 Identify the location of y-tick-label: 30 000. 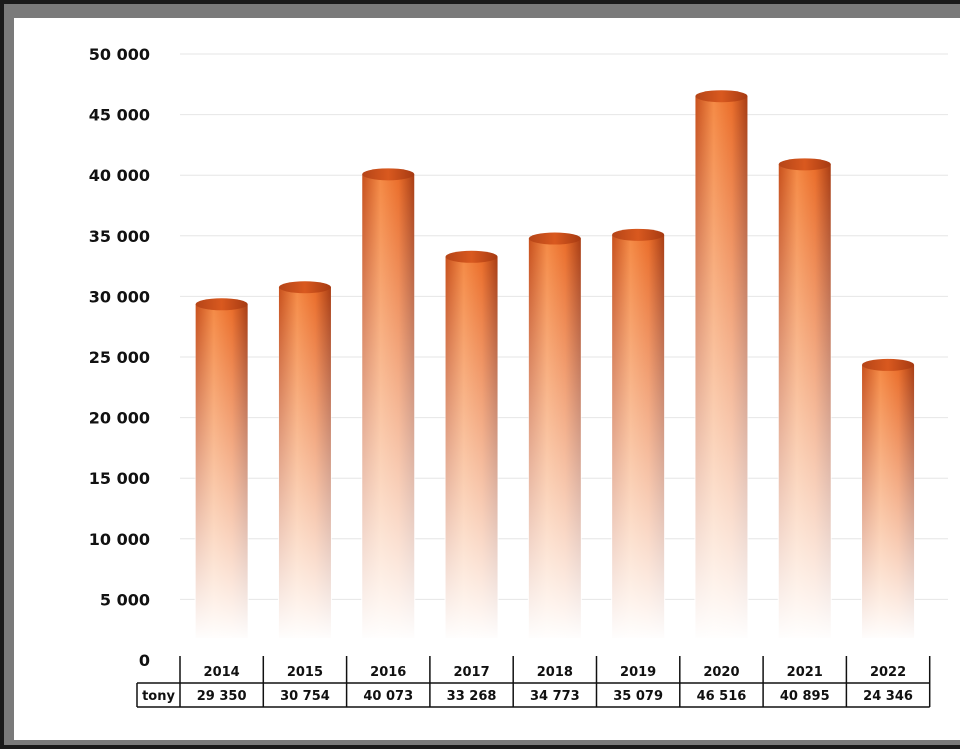
(119, 296).